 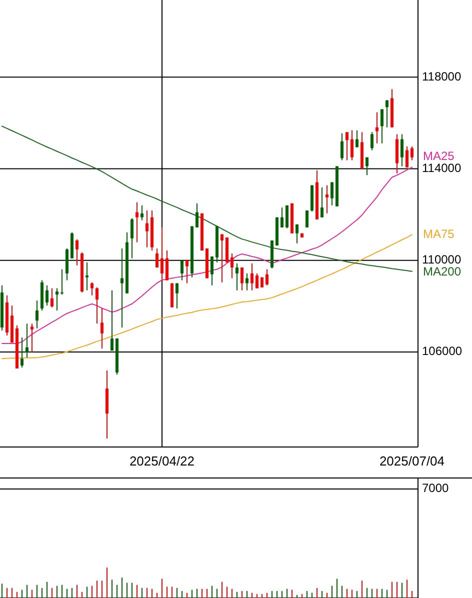 What do you see at coordinates (436, 488) in the screenshot?
I see `text: 7000` at bounding box center [436, 488].